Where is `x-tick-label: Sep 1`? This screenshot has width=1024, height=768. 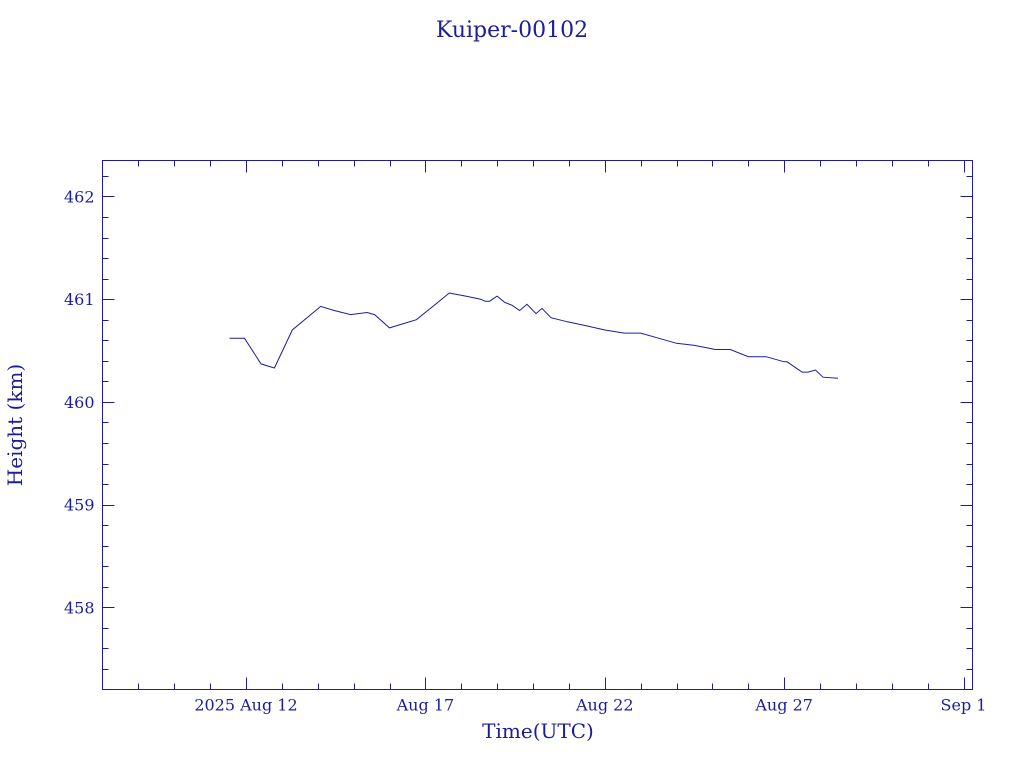 x-tick-label: Sep 1 is located at coordinates (964, 705).